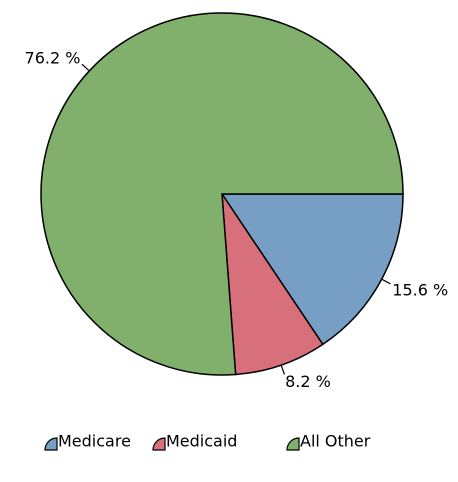  Describe the element at coordinates (94, 441) in the screenshot. I see `legend-label: Medicare` at that location.